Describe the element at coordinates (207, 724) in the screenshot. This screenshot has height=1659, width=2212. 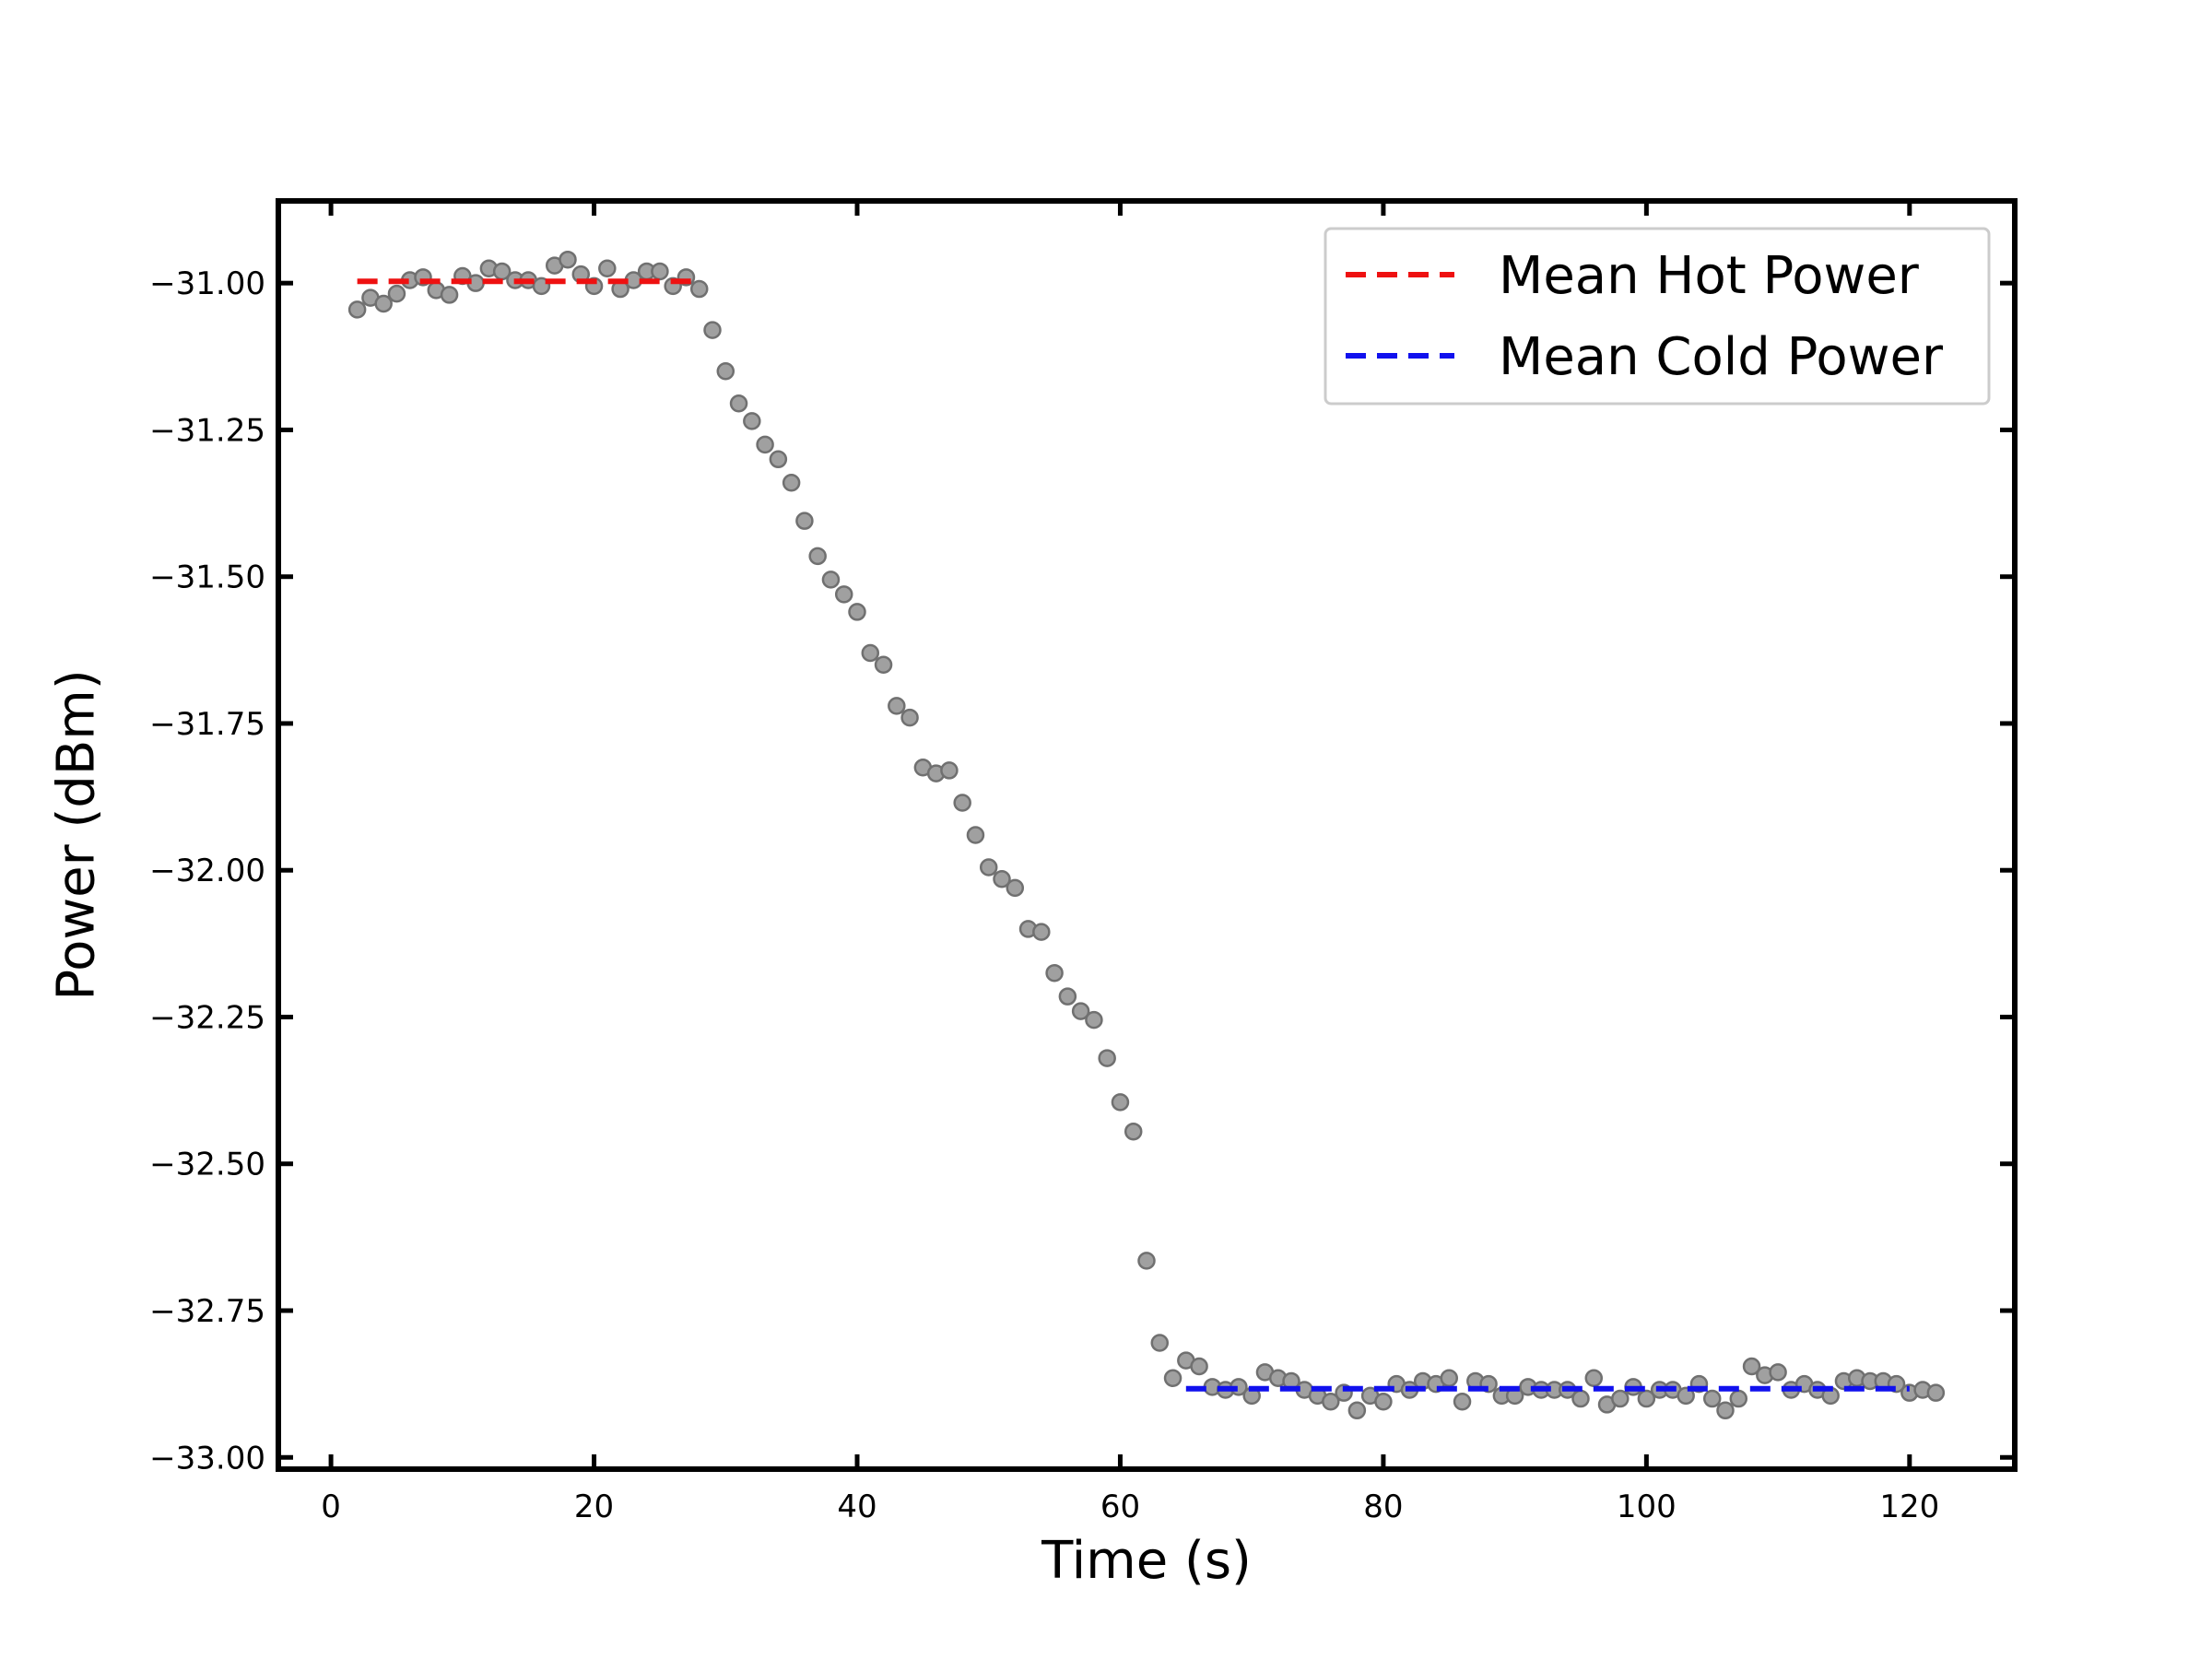
I see `y-tick-label: −31.75` at that location.